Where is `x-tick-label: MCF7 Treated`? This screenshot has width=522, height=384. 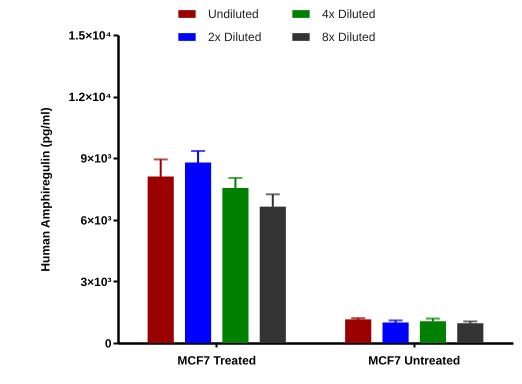
x-tick-label: MCF7 Treated is located at coordinates (216, 361).